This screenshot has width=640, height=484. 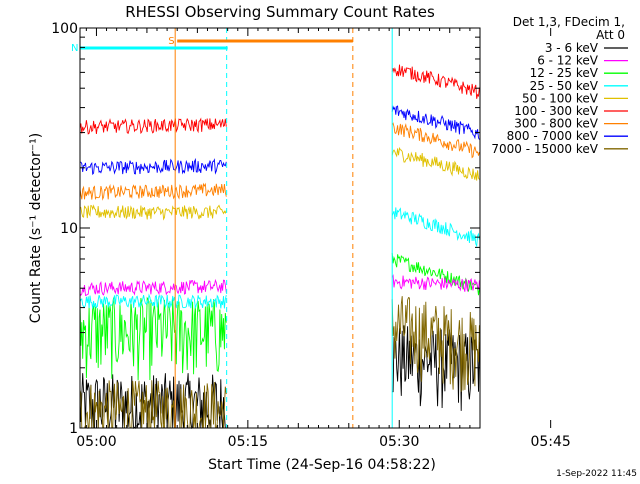 What do you see at coordinates (73, 429) in the screenshot?
I see `y-tick-label-0: 1` at bounding box center [73, 429].